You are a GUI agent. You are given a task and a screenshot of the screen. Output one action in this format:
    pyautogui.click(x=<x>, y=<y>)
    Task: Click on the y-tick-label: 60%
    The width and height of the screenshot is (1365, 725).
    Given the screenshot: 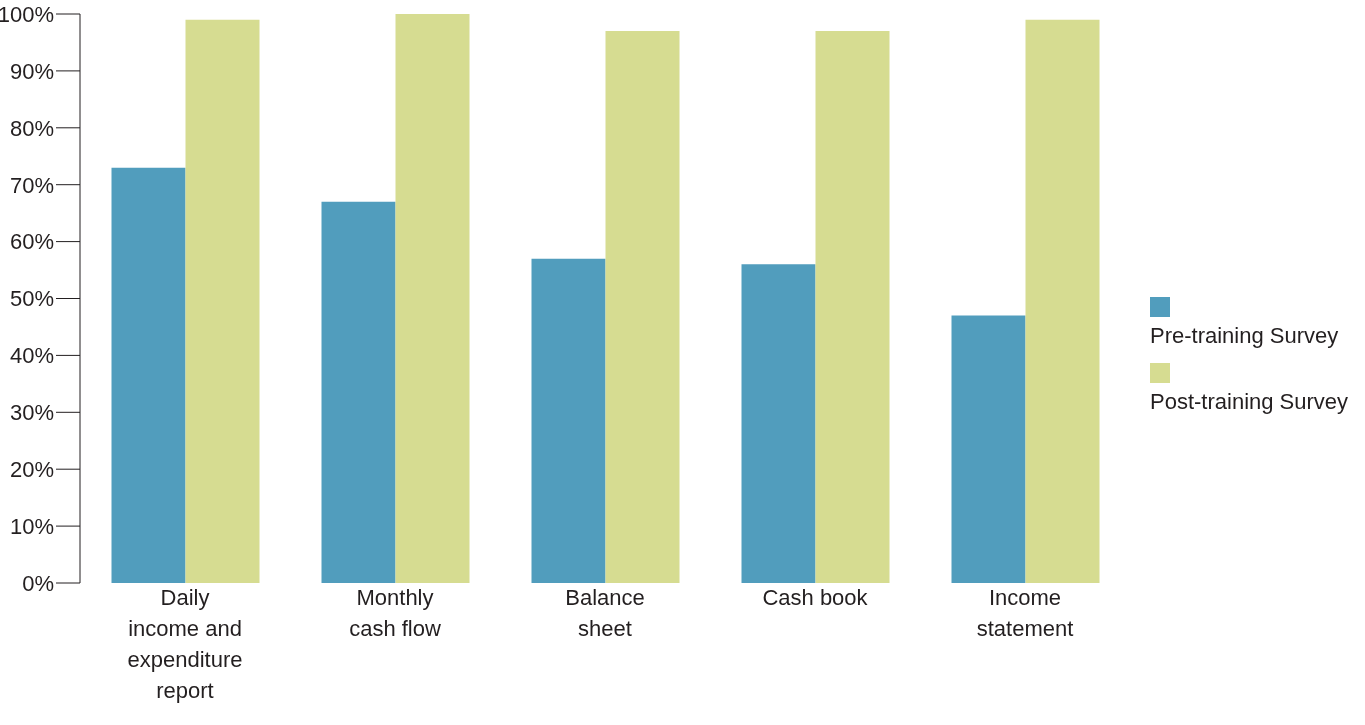 What is the action you would take?
    pyautogui.click(x=31, y=242)
    